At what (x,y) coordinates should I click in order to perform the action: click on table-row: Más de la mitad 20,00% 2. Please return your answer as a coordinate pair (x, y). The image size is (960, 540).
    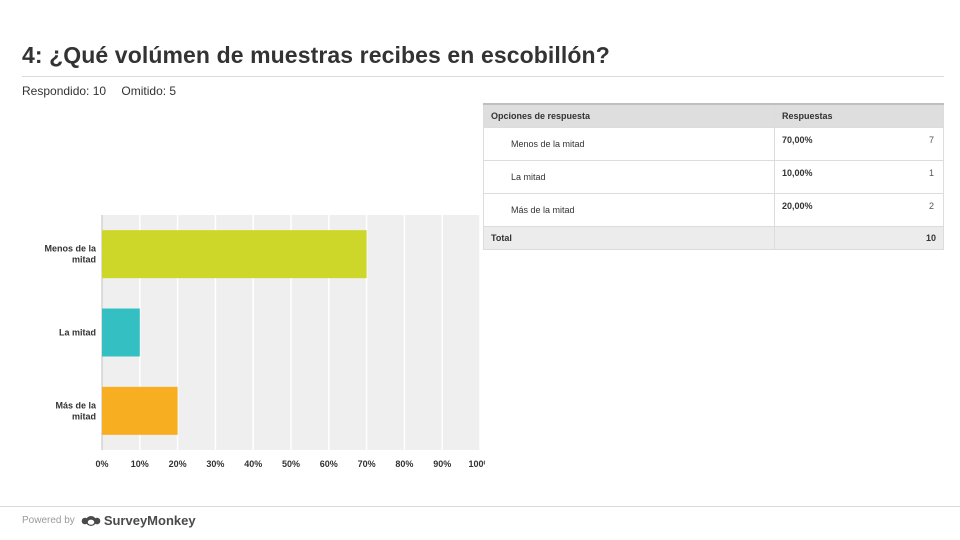
    Looking at the image, I should click on (713, 210).